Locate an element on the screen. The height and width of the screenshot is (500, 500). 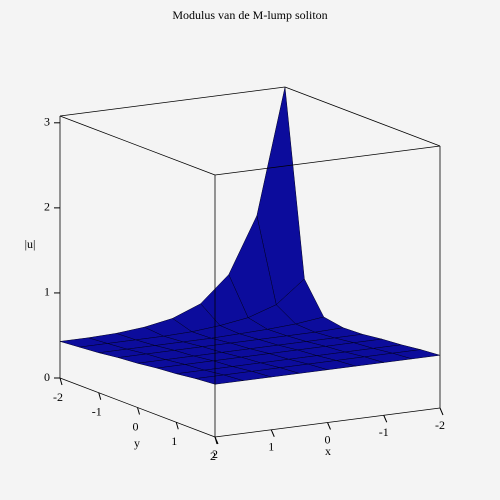
y-tick-label: 2 is located at coordinates (213, 456).